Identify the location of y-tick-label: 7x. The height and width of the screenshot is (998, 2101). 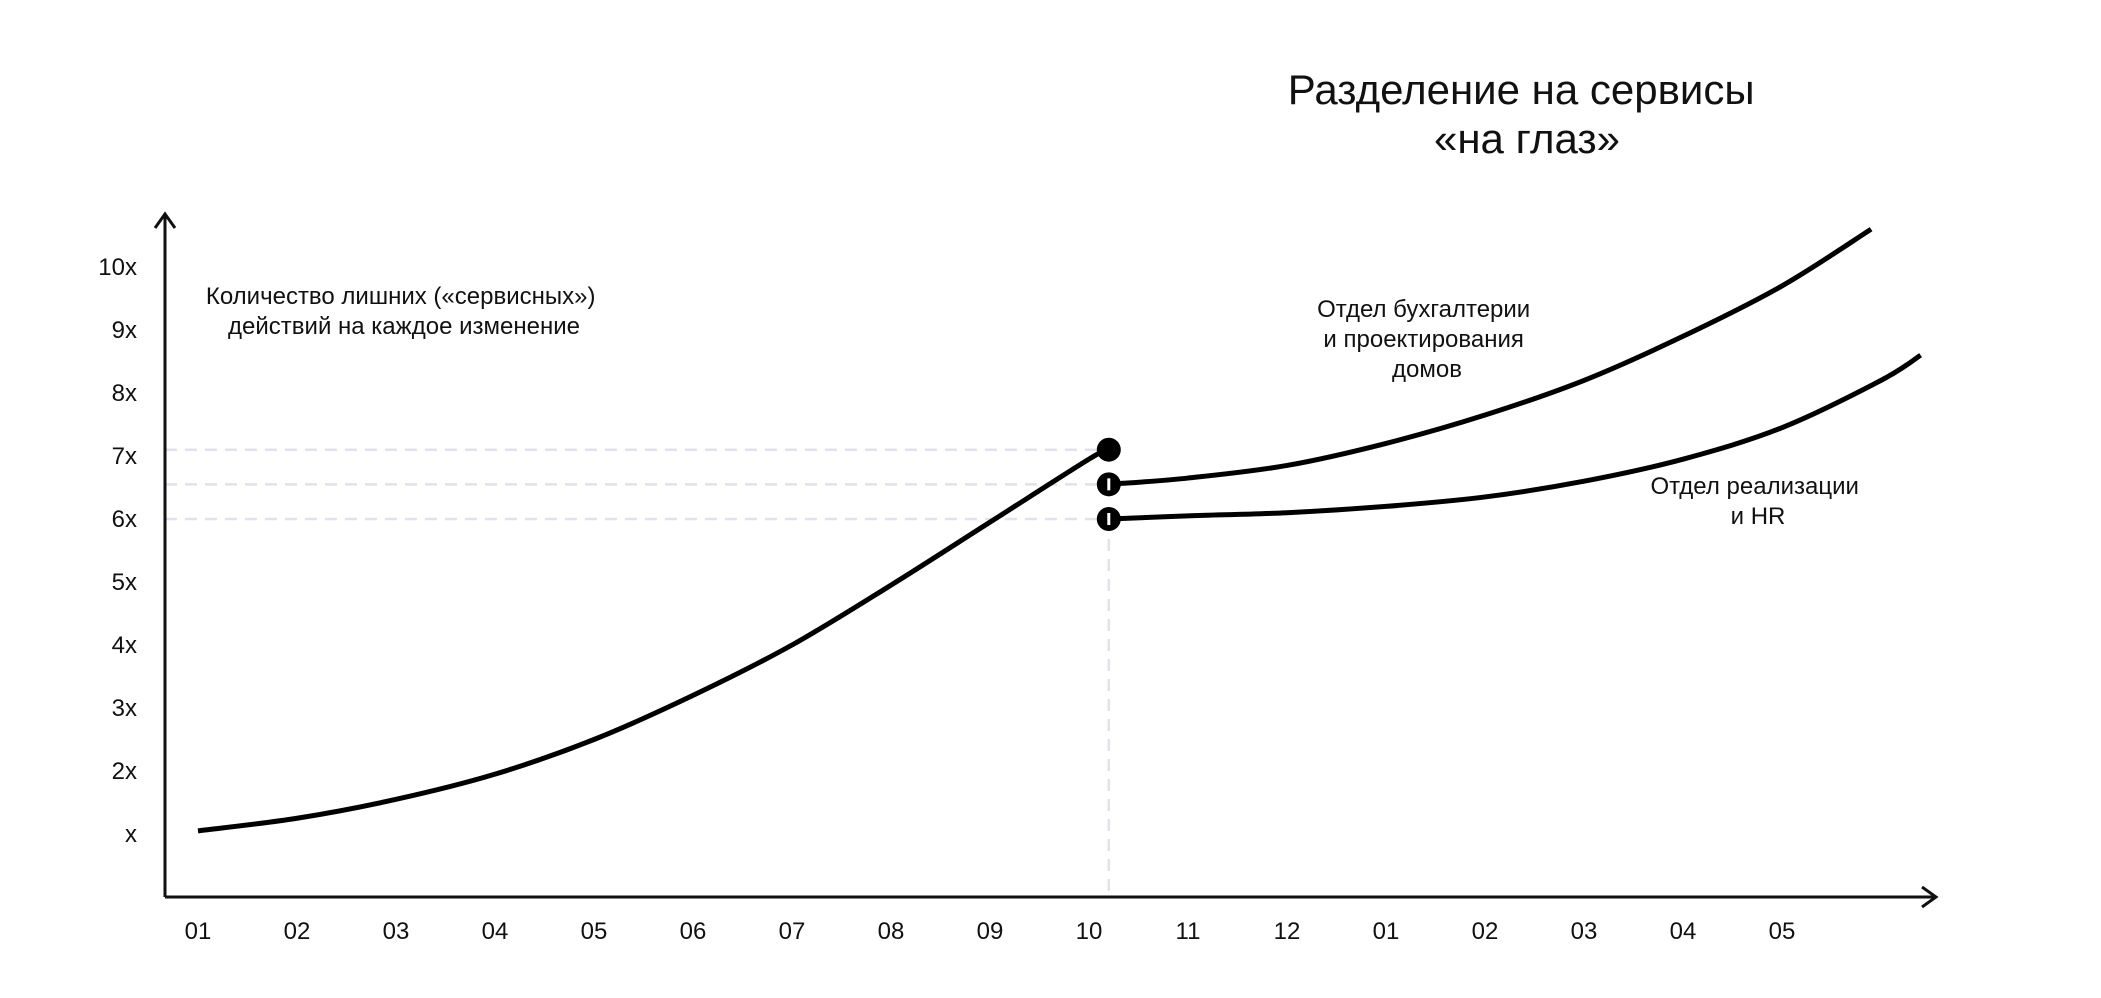
(124, 456).